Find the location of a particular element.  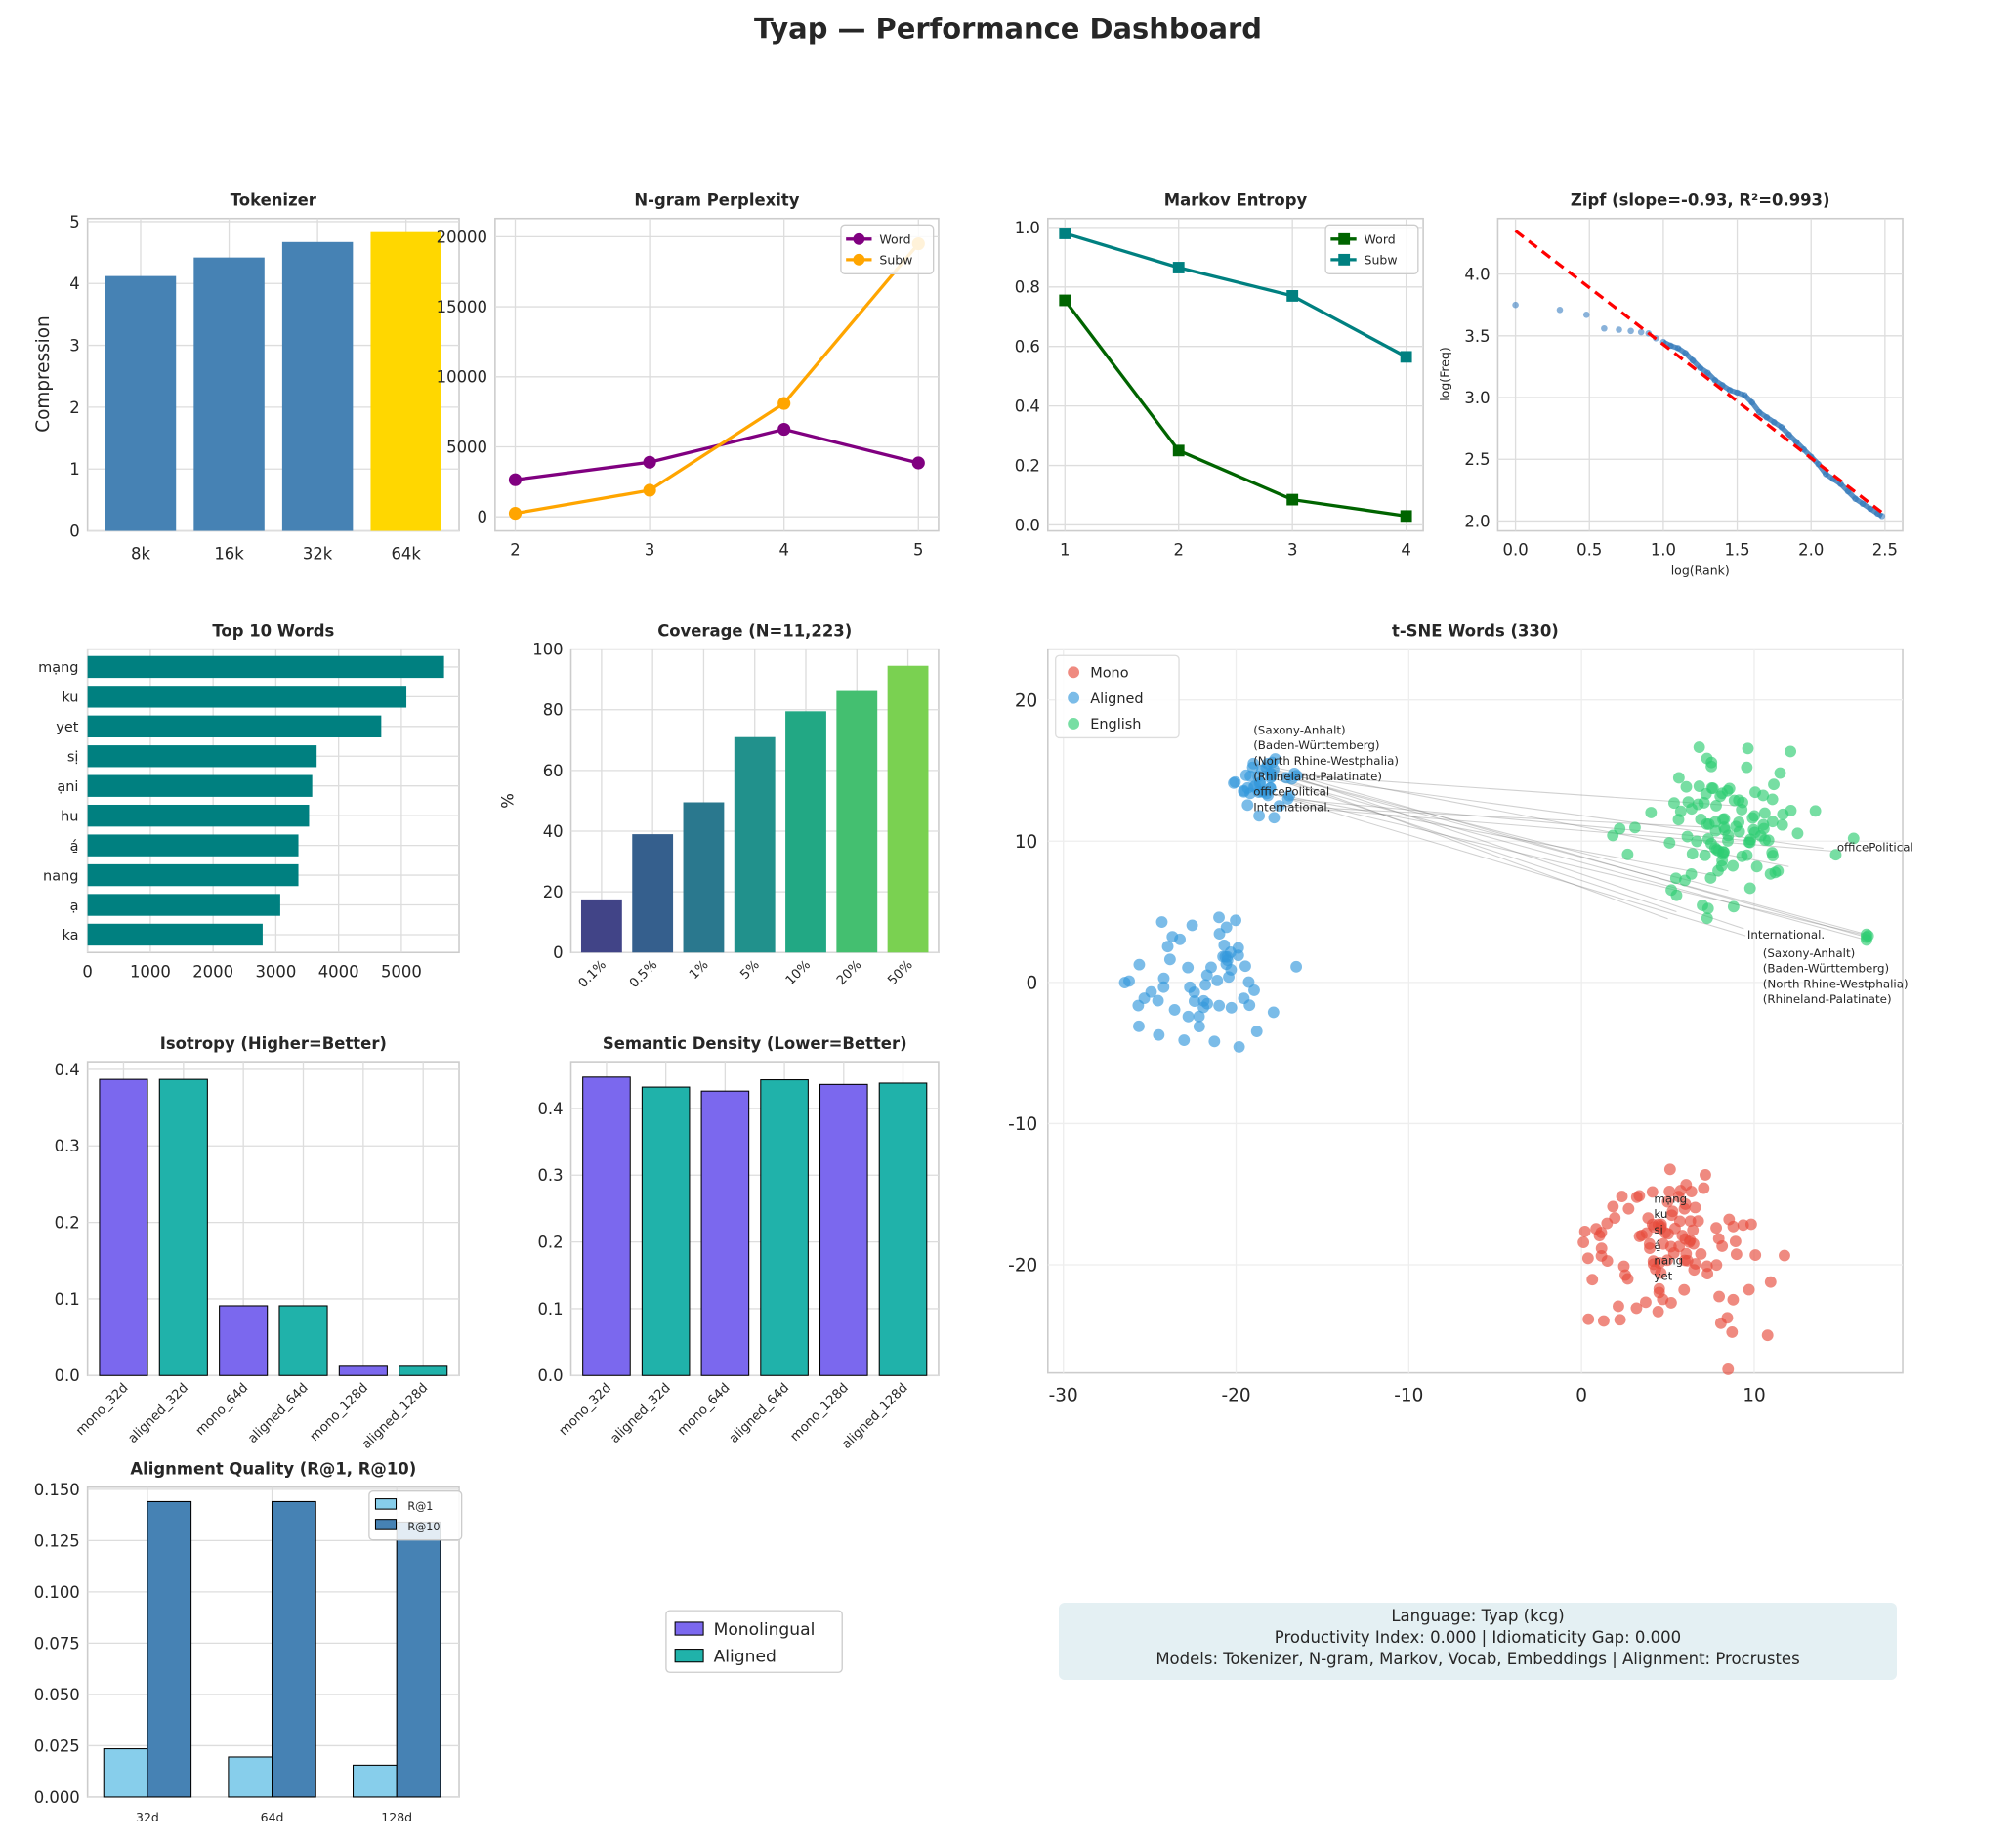

legend-label: Word is located at coordinates (894, 238).